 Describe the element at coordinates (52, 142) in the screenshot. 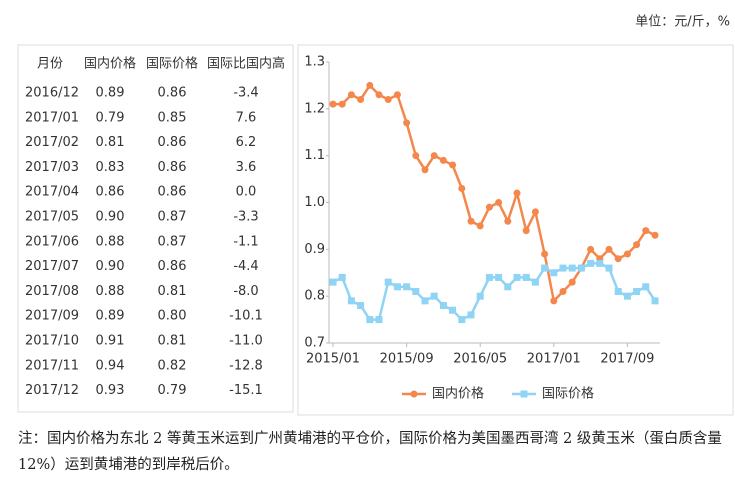

I see `table-cell: 2017/02` at that location.